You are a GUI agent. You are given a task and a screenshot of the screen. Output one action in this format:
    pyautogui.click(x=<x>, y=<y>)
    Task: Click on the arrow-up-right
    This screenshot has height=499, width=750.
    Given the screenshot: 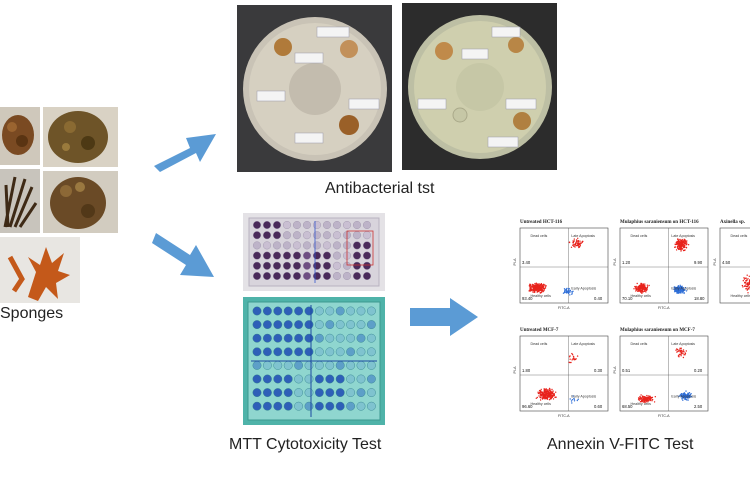 What is the action you would take?
    pyautogui.click(x=185, y=148)
    